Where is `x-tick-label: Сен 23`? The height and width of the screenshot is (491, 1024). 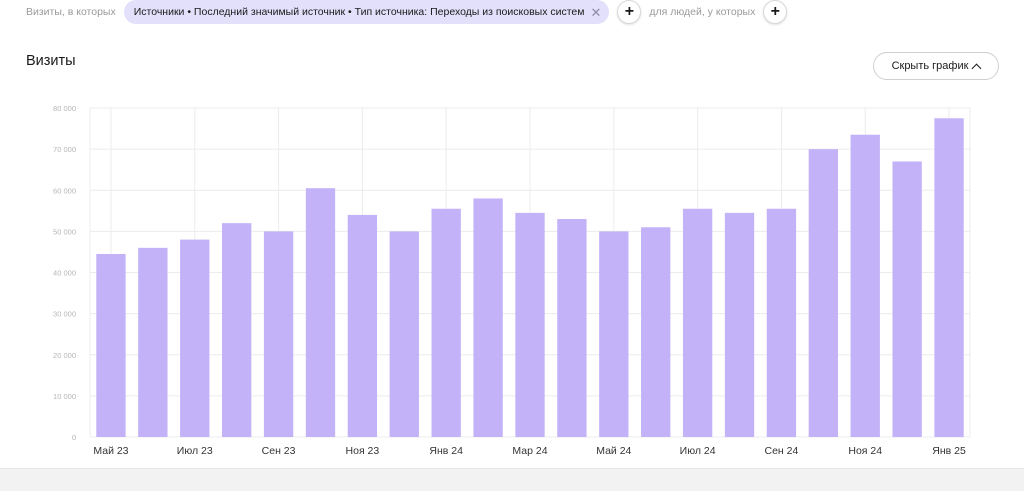 x-tick-label: Сен 23 is located at coordinates (279, 451).